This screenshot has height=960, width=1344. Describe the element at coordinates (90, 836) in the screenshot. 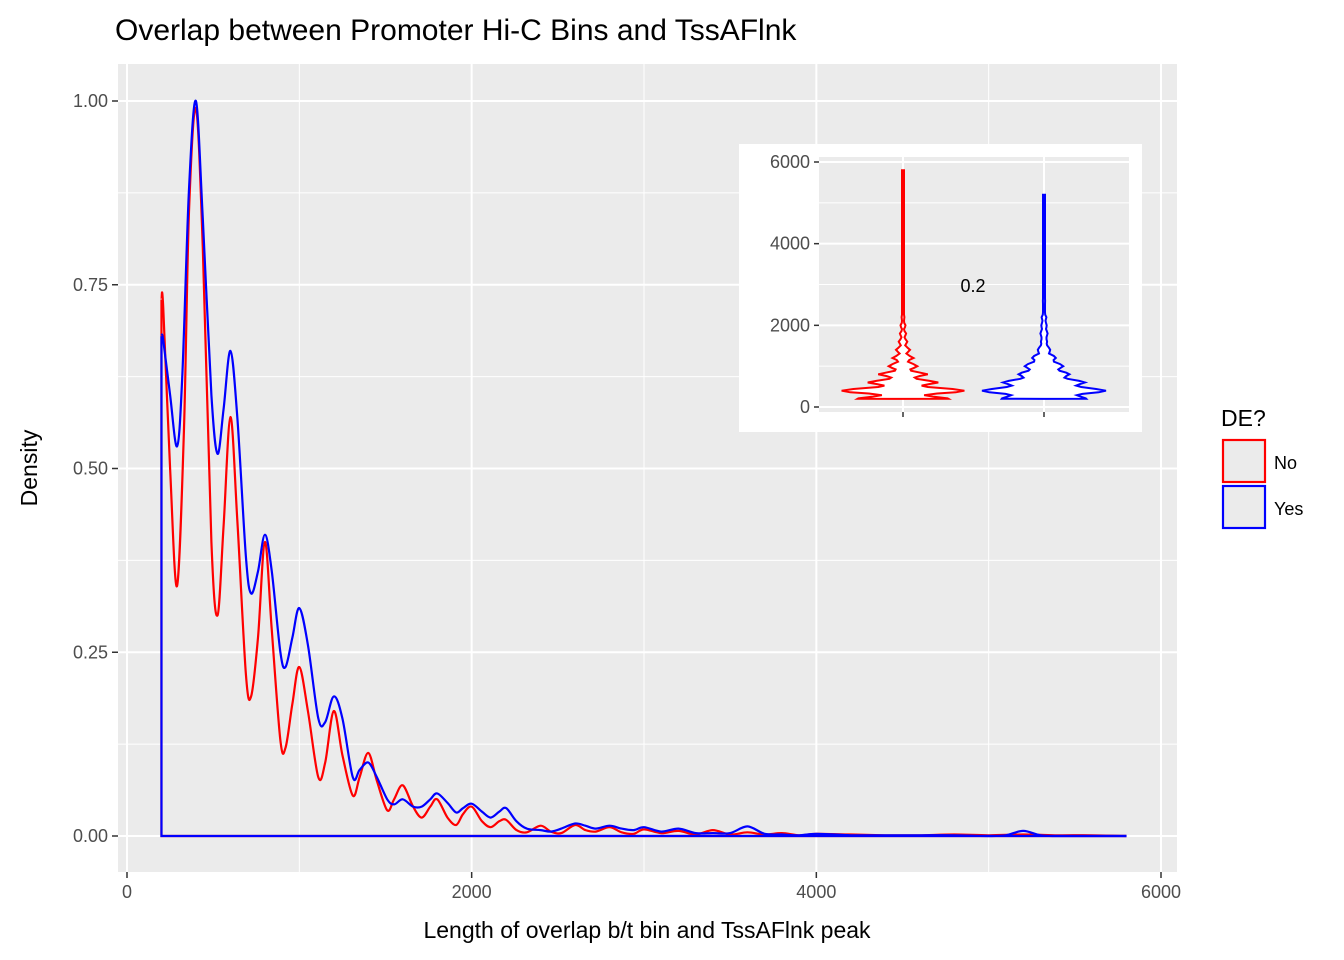

I see `y-tick-label: 0.00` at that location.